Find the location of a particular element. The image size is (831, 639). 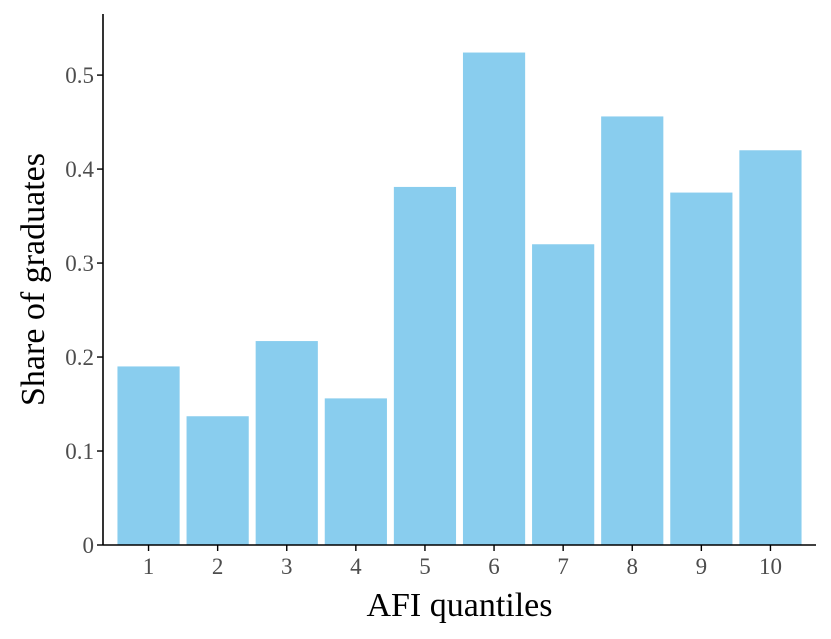

x-tick-label: 8 is located at coordinates (633, 566).